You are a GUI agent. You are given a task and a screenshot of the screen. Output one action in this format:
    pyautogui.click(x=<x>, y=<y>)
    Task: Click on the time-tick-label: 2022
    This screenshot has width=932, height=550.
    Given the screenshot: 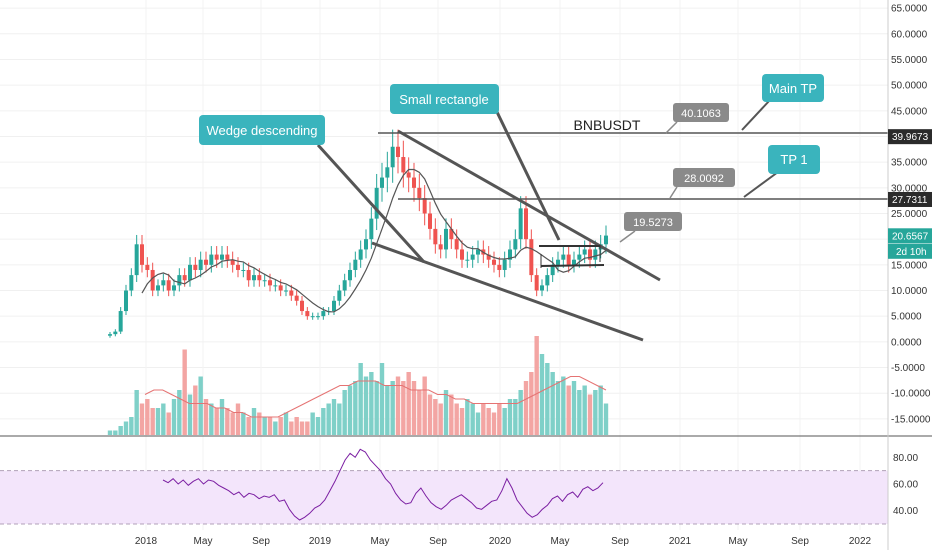 What is the action you would take?
    pyautogui.click(x=860, y=541)
    